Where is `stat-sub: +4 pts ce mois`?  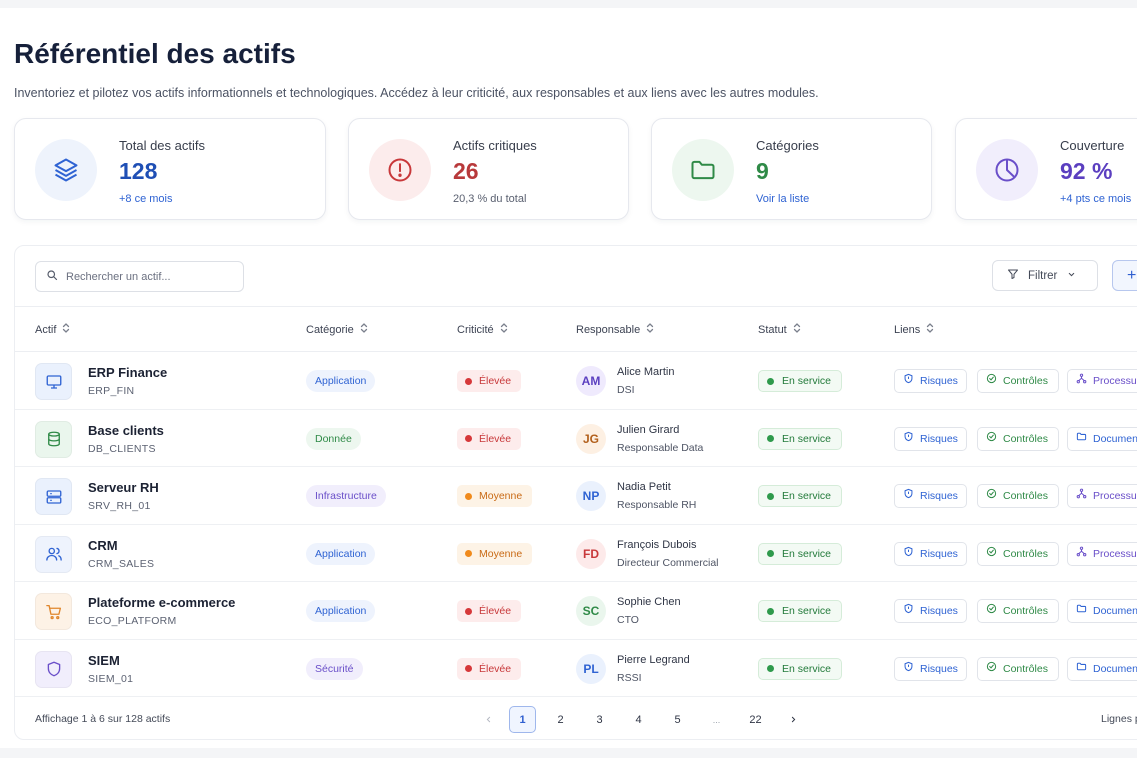
stat-sub: +4 pts ce mois is located at coordinates (1096, 199).